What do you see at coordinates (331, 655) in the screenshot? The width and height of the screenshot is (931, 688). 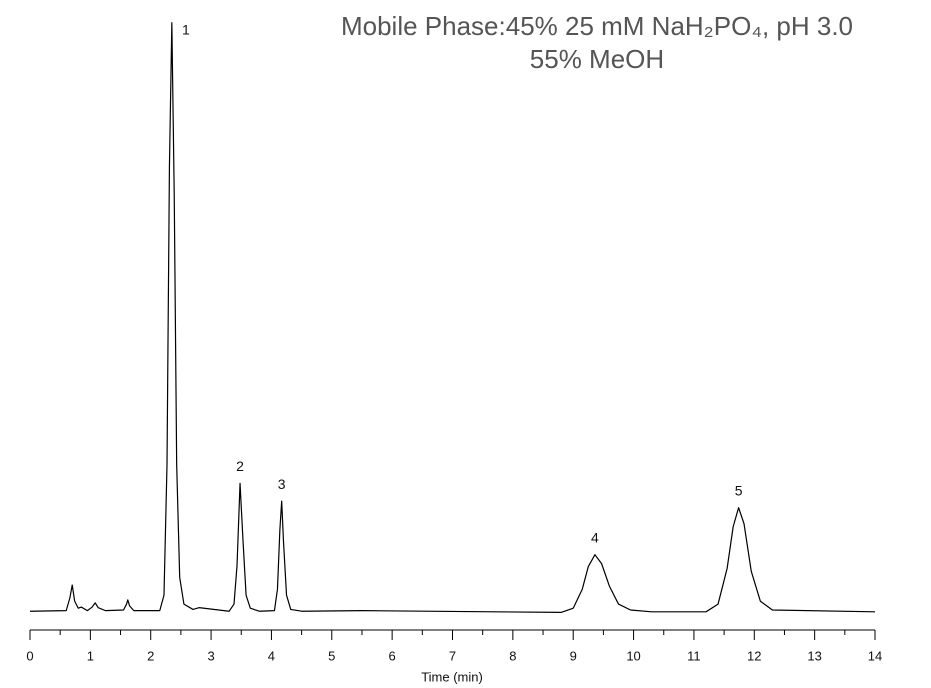 I see `x-tick-label: 5` at bounding box center [331, 655].